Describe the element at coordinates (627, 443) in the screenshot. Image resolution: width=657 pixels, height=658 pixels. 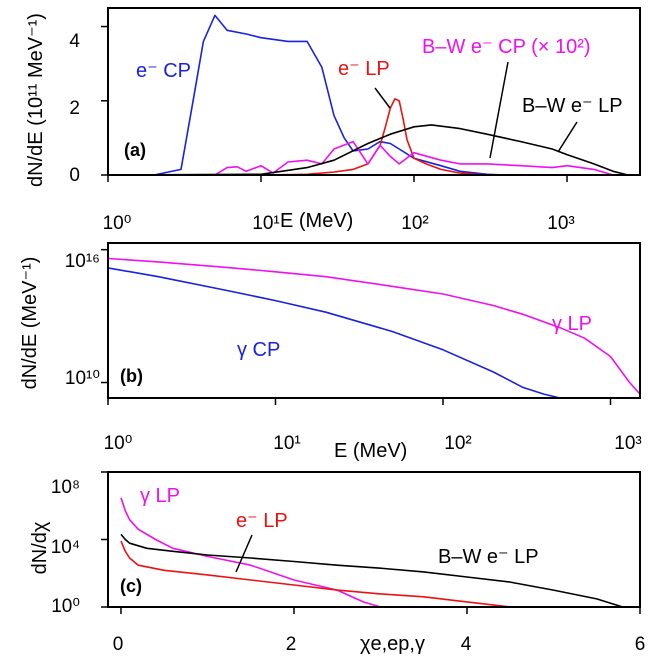
I see `b-xtick-1000: 10³` at that location.